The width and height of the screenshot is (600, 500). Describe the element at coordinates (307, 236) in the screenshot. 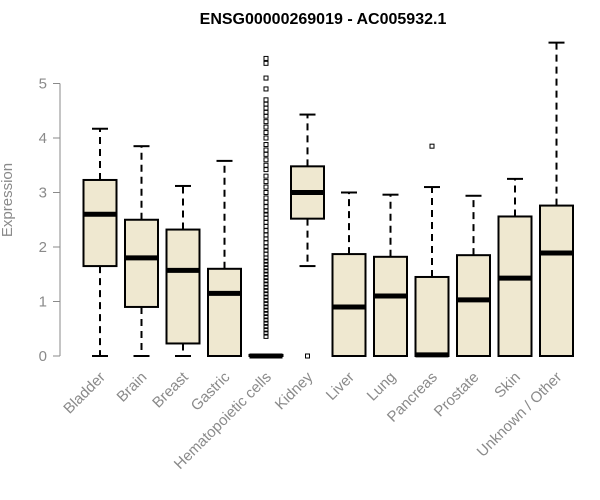

I see `box-kidney` at that location.